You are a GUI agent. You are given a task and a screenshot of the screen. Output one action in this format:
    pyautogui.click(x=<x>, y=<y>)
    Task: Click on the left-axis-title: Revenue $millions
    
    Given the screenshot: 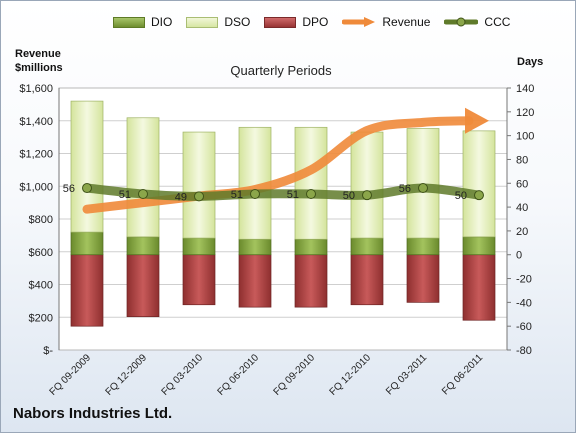 What is the action you would take?
    pyautogui.click(x=39, y=61)
    